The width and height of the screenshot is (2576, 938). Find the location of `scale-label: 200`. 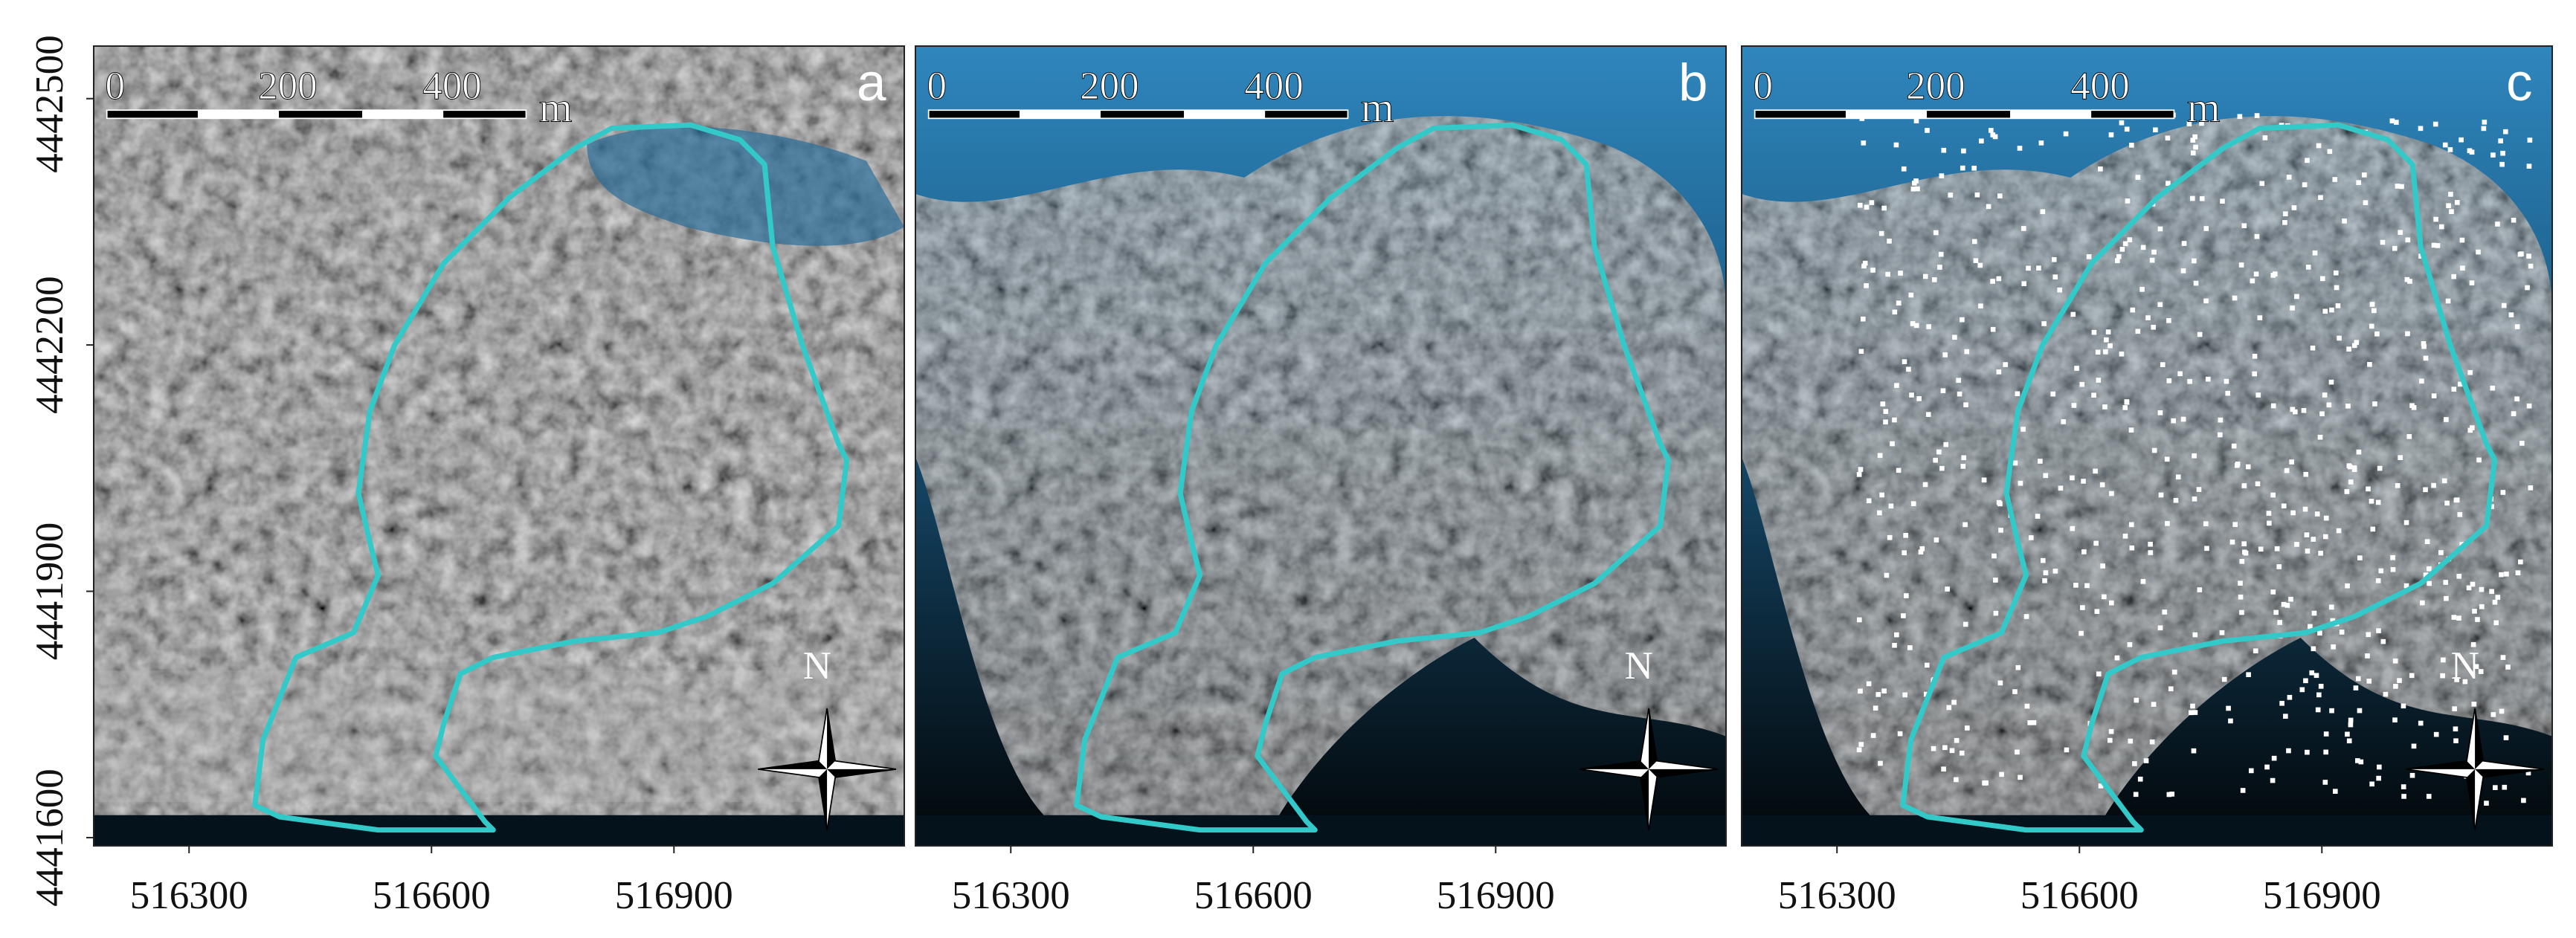

scale-label: 200 is located at coordinates (1935, 86).